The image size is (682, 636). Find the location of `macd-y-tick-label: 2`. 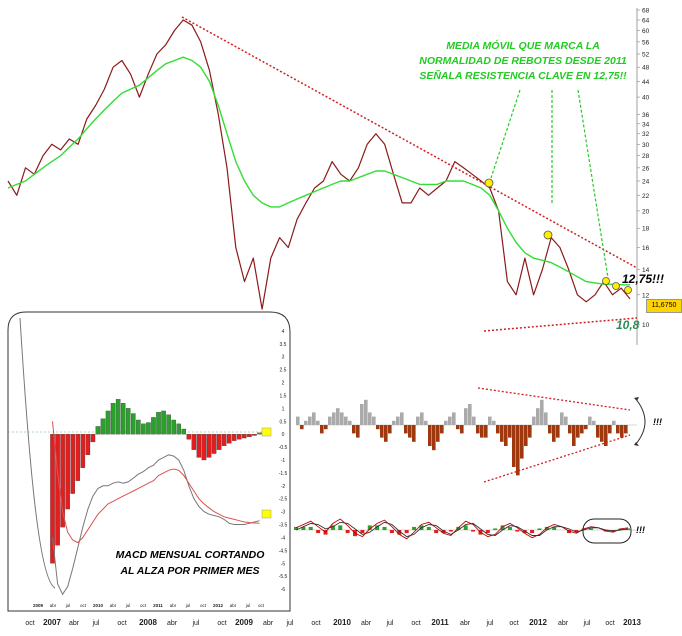

macd-y-tick-label: 2 is located at coordinates (283, 384).